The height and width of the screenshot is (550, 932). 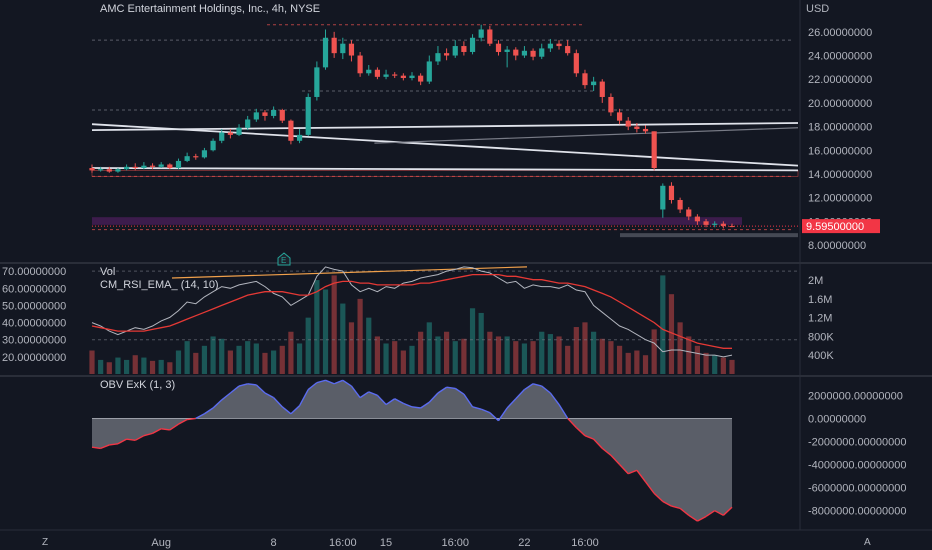 I want to click on volume-axis: 2M 1.6M 1.2M 800K 400K, so click(x=821, y=318).